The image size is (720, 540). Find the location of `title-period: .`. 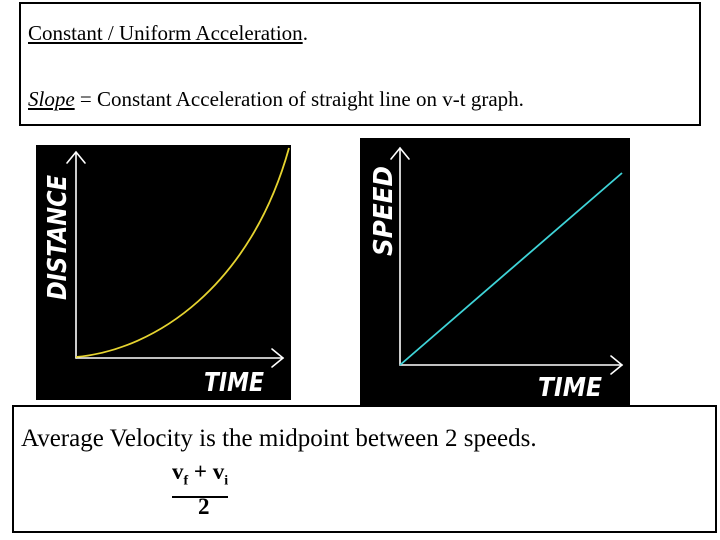

title-period: . is located at coordinates (305, 33).